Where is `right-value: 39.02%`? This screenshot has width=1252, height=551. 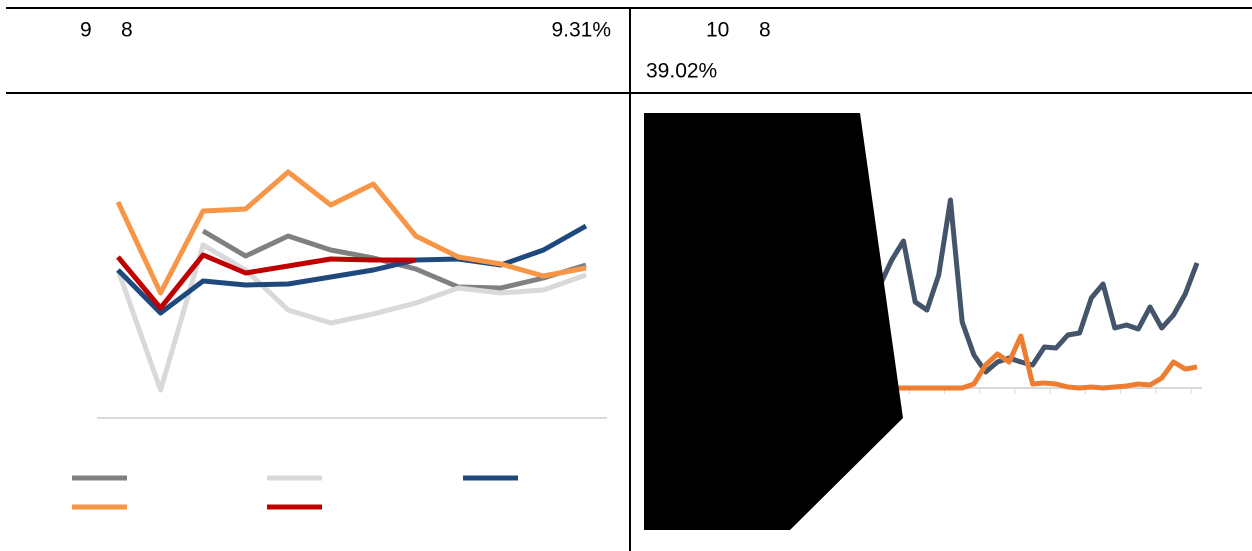
right-value: 39.02% is located at coordinates (681, 71).